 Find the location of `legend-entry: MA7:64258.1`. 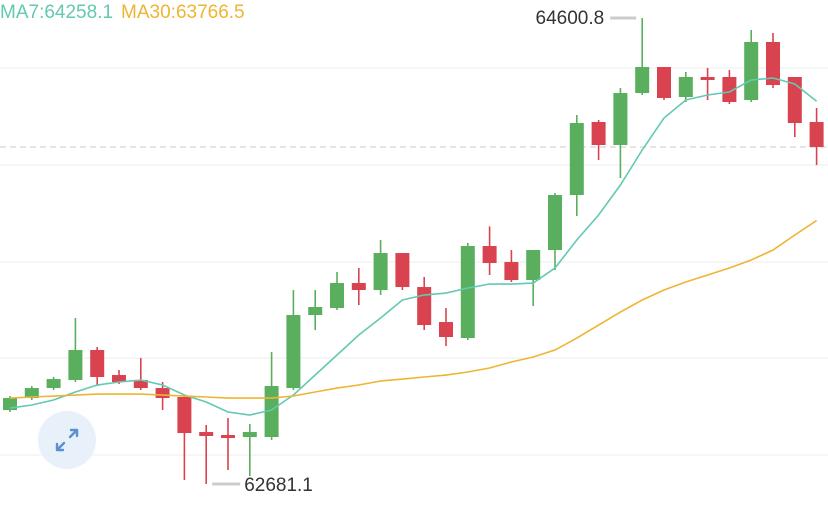

legend-entry: MA7:64258.1 is located at coordinates (56, 12).